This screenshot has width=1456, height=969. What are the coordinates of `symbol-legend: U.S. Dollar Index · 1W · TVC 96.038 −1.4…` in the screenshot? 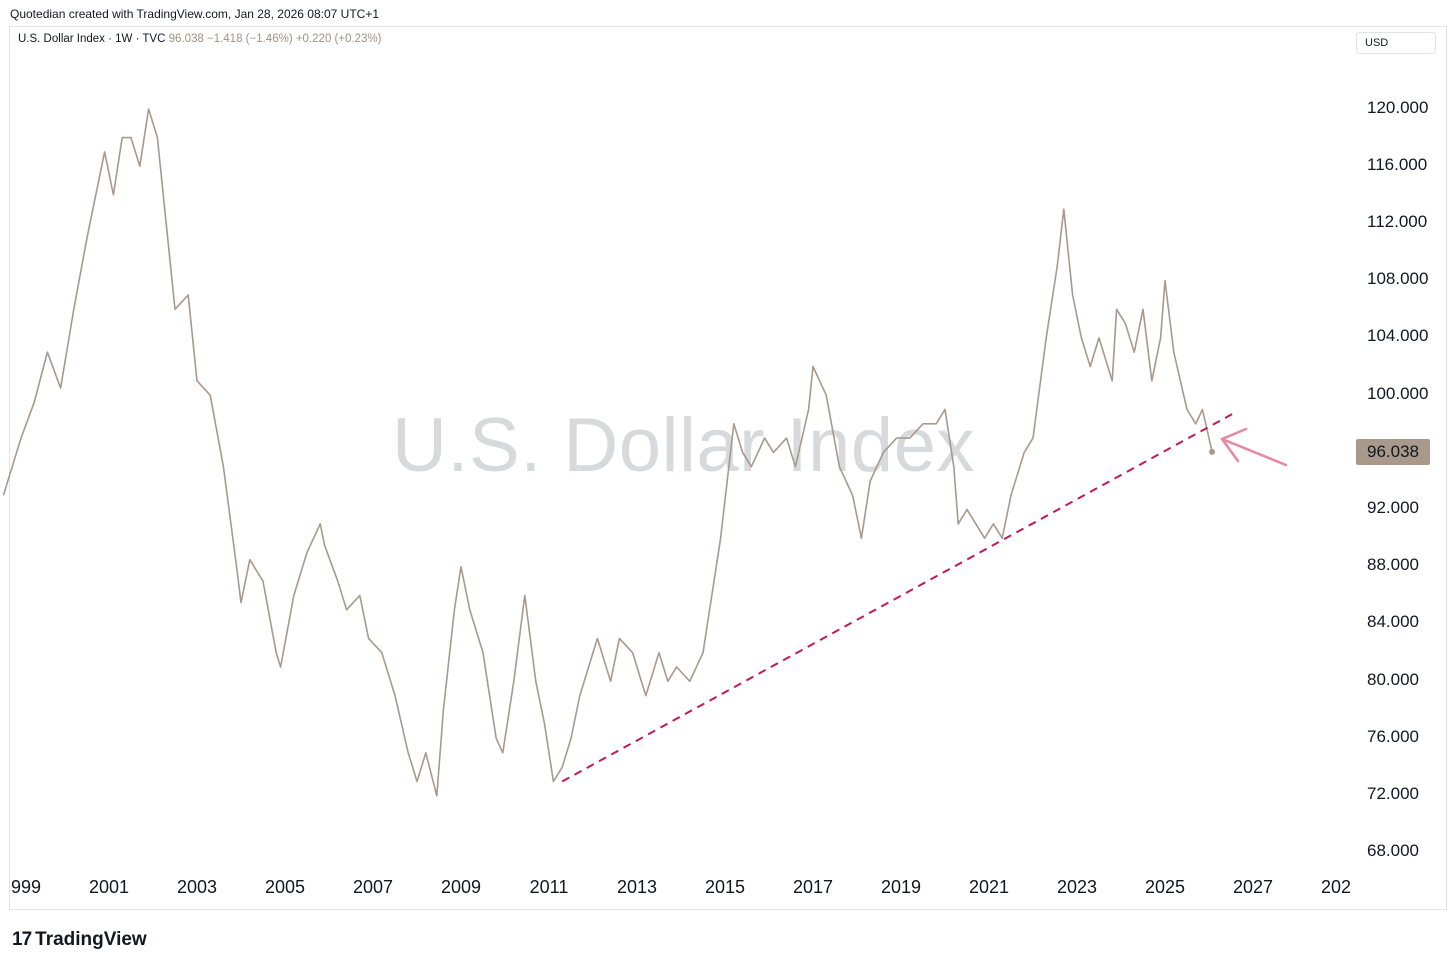 It's located at (200, 39).